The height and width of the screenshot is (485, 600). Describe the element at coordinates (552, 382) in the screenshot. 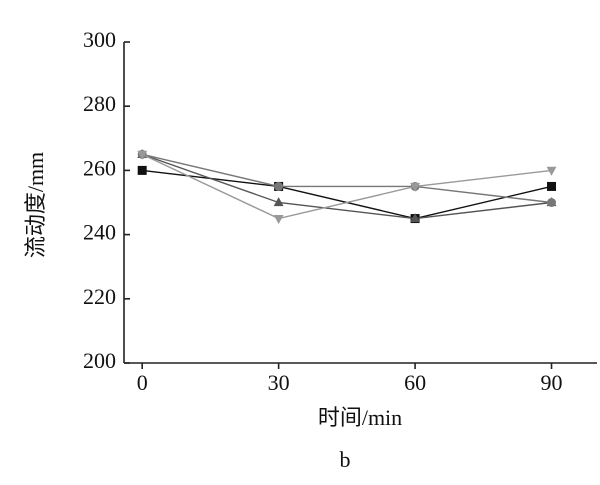

I see `x-tick-label: 90` at that location.